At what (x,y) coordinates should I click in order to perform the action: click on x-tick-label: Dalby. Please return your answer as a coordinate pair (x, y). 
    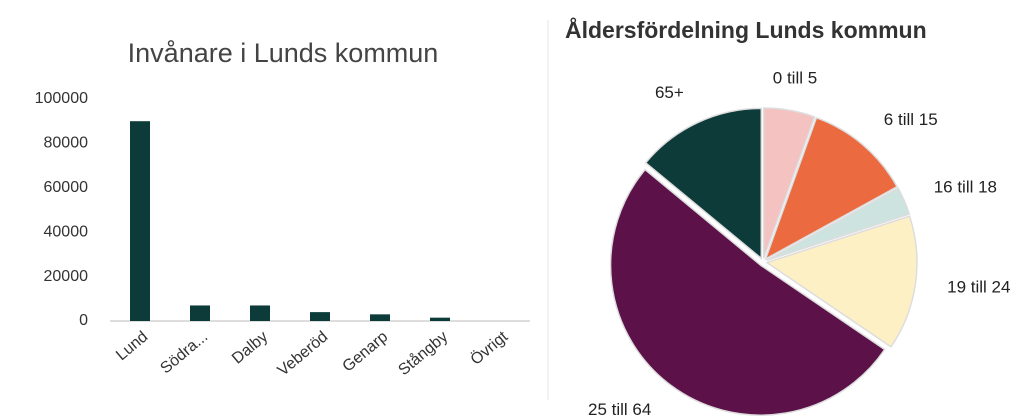
    Looking at the image, I should click on (250, 347).